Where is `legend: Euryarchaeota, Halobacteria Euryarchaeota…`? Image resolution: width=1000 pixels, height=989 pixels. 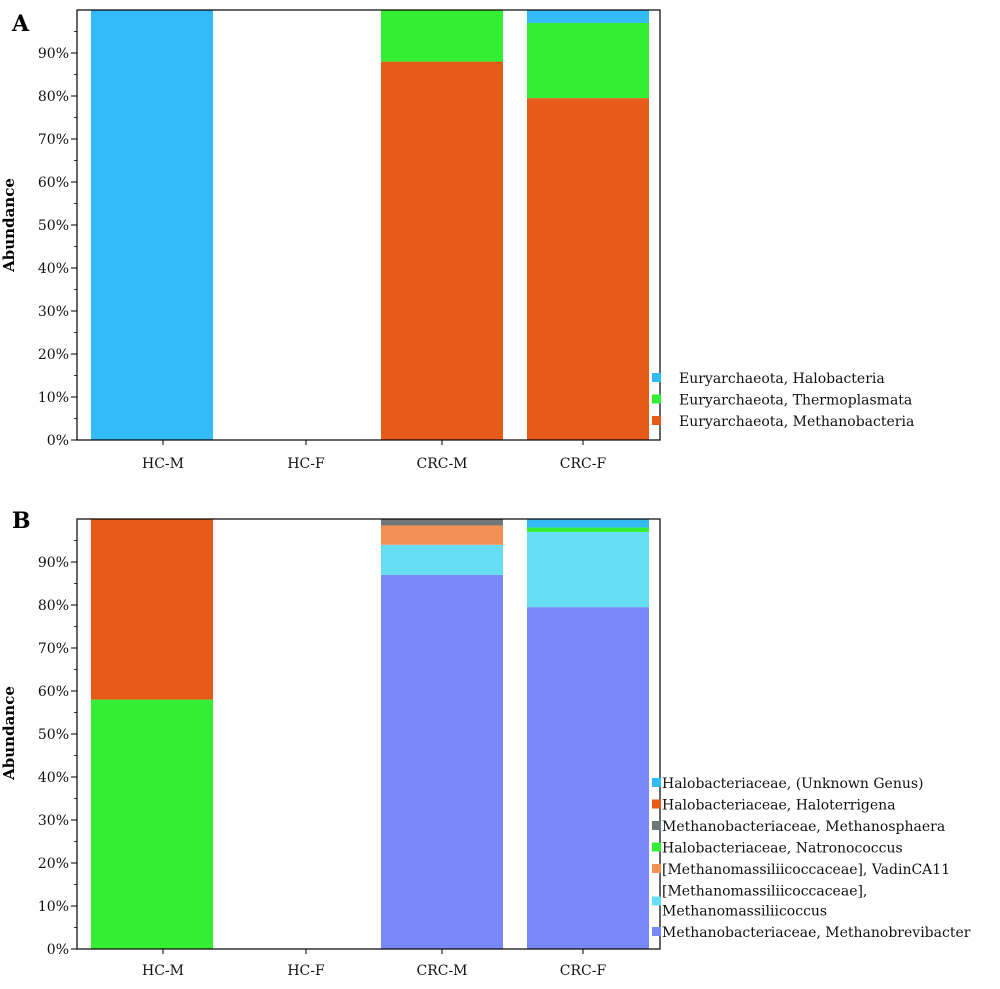 legend: Euryarchaeota, Halobacteria Euryarchaeota… is located at coordinates (783, 400).